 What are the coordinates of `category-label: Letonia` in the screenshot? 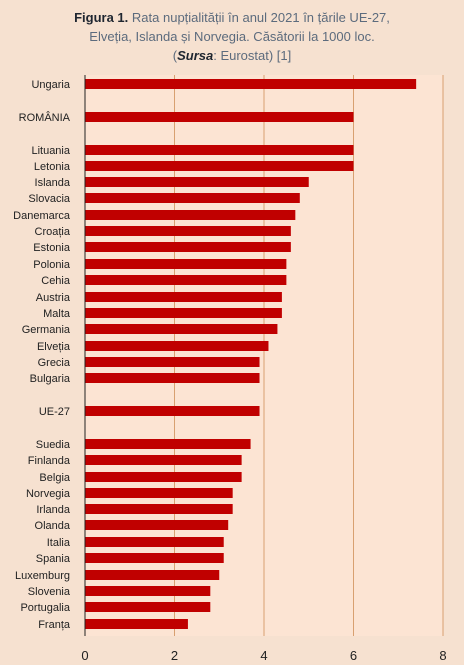 It's located at (52, 167).